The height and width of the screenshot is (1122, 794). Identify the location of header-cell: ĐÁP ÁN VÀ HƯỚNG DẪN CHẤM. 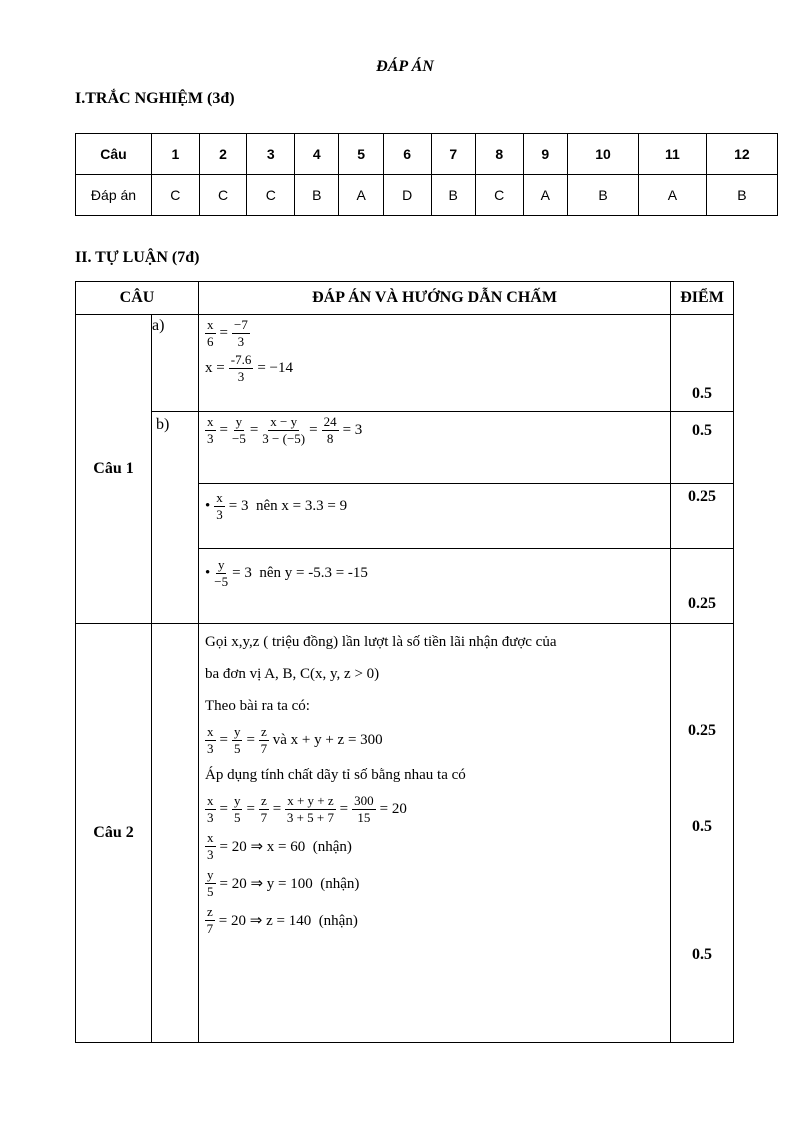
(435, 298).